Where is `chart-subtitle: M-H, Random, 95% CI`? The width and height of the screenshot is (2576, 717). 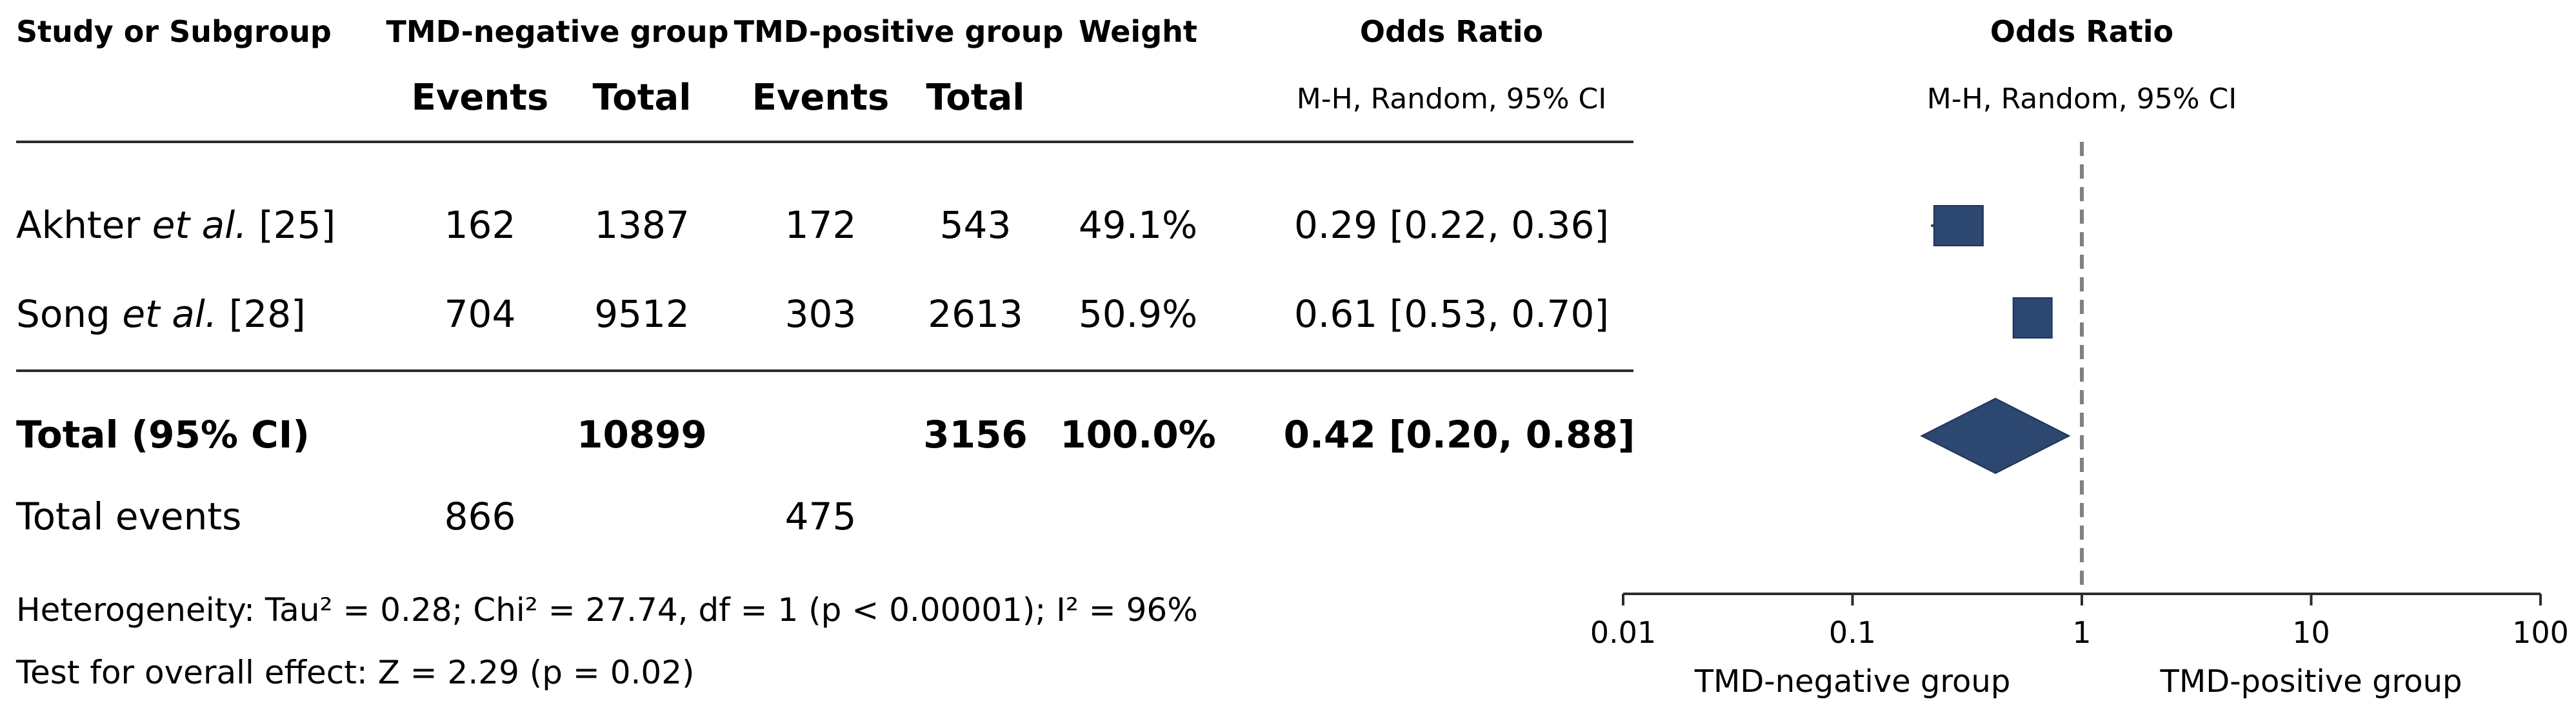
chart-subtitle: M-H, Random, 95% CI is located at coordinates (2081, 99).